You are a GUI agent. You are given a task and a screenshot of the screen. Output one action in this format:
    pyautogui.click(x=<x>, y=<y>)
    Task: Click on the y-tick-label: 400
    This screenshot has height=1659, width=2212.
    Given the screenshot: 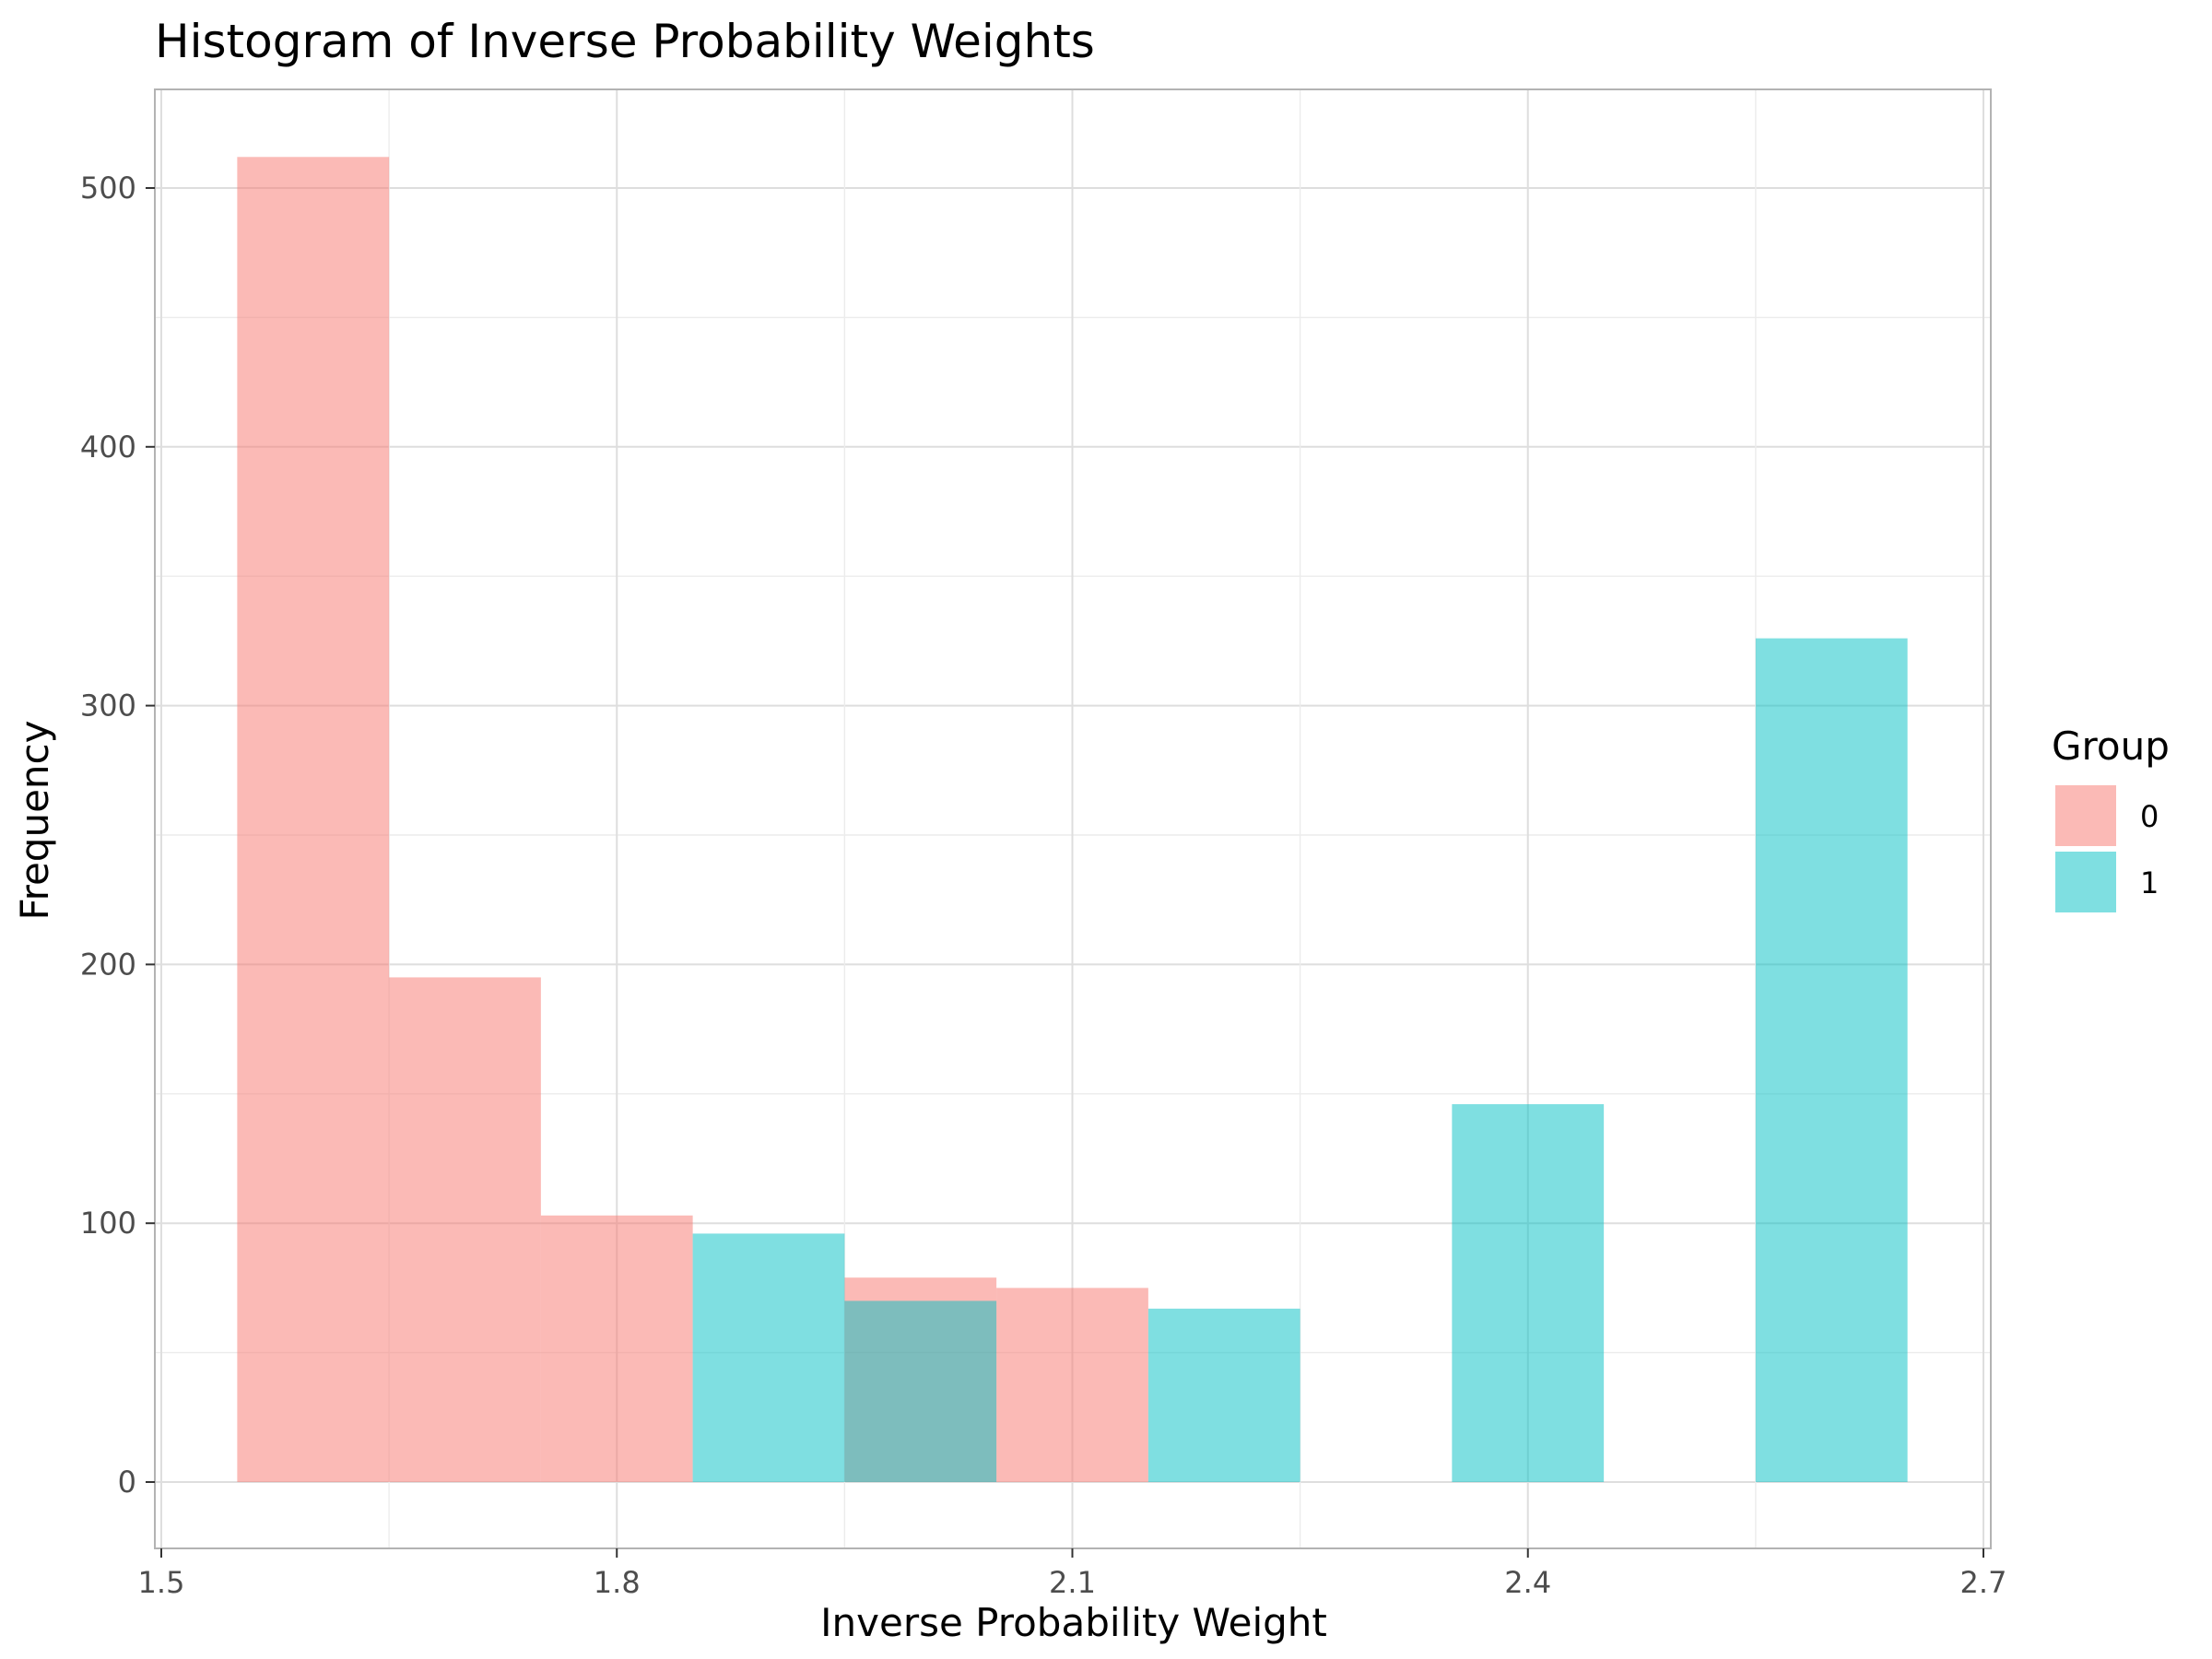 What is the action you would take?
    pyautogui.click(x=108, y=447)
    